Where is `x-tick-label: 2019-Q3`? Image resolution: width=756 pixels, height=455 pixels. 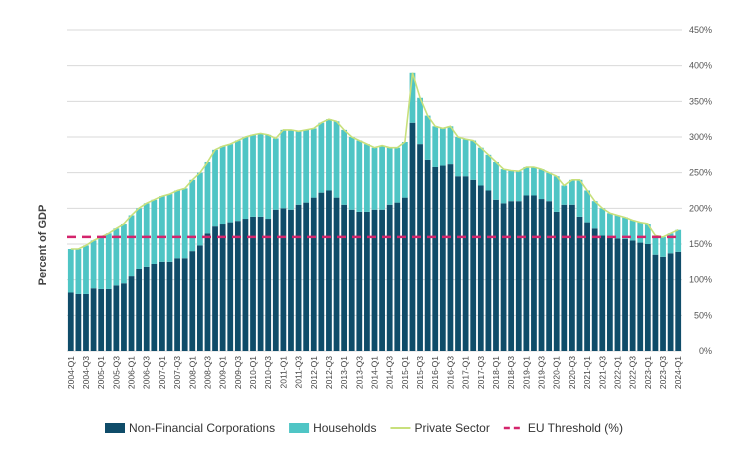
x-tick-label: 2019-Q3 is located at coordinates (542, 372).